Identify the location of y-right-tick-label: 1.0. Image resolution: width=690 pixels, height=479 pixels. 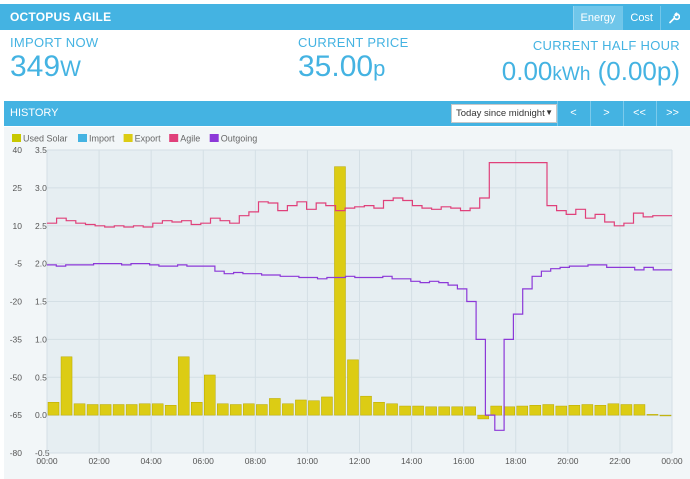
(41, 339).